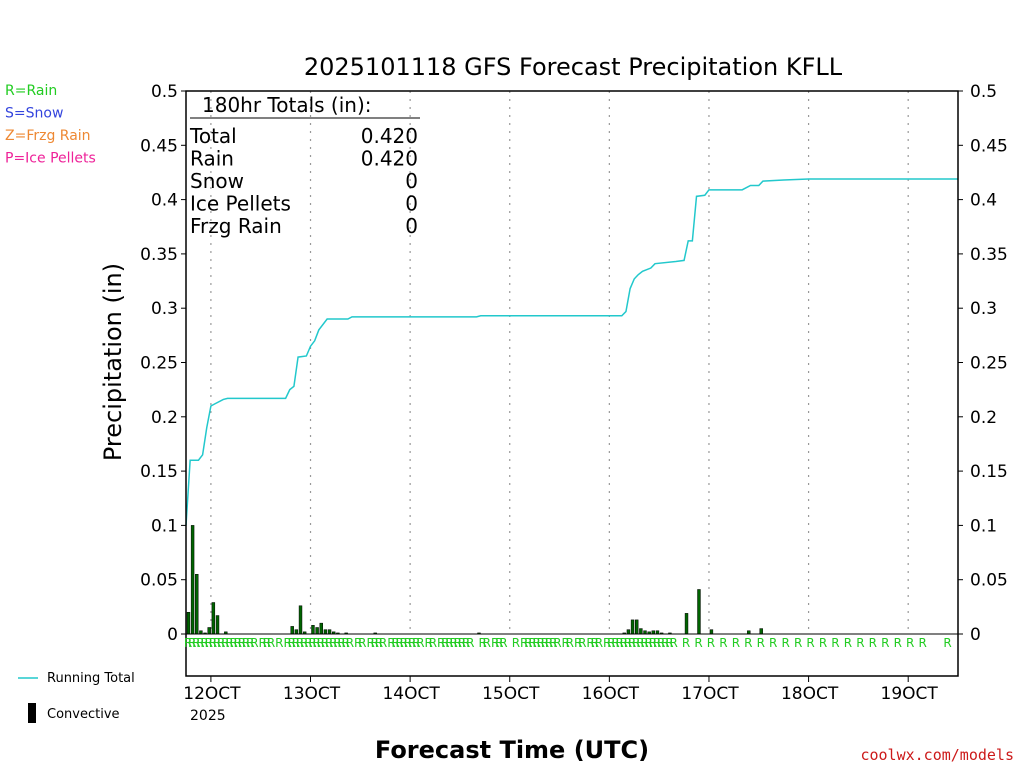 The width and height of the screenshot is (1024, 768). I want to click on y-tick-label-right: 0.3, so click(983, 309).